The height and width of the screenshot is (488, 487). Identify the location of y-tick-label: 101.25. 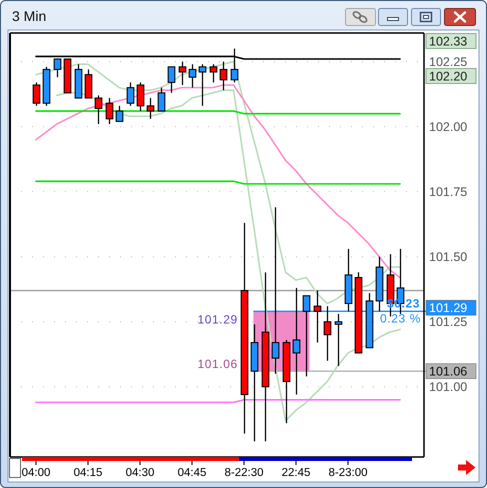
(448, 322).